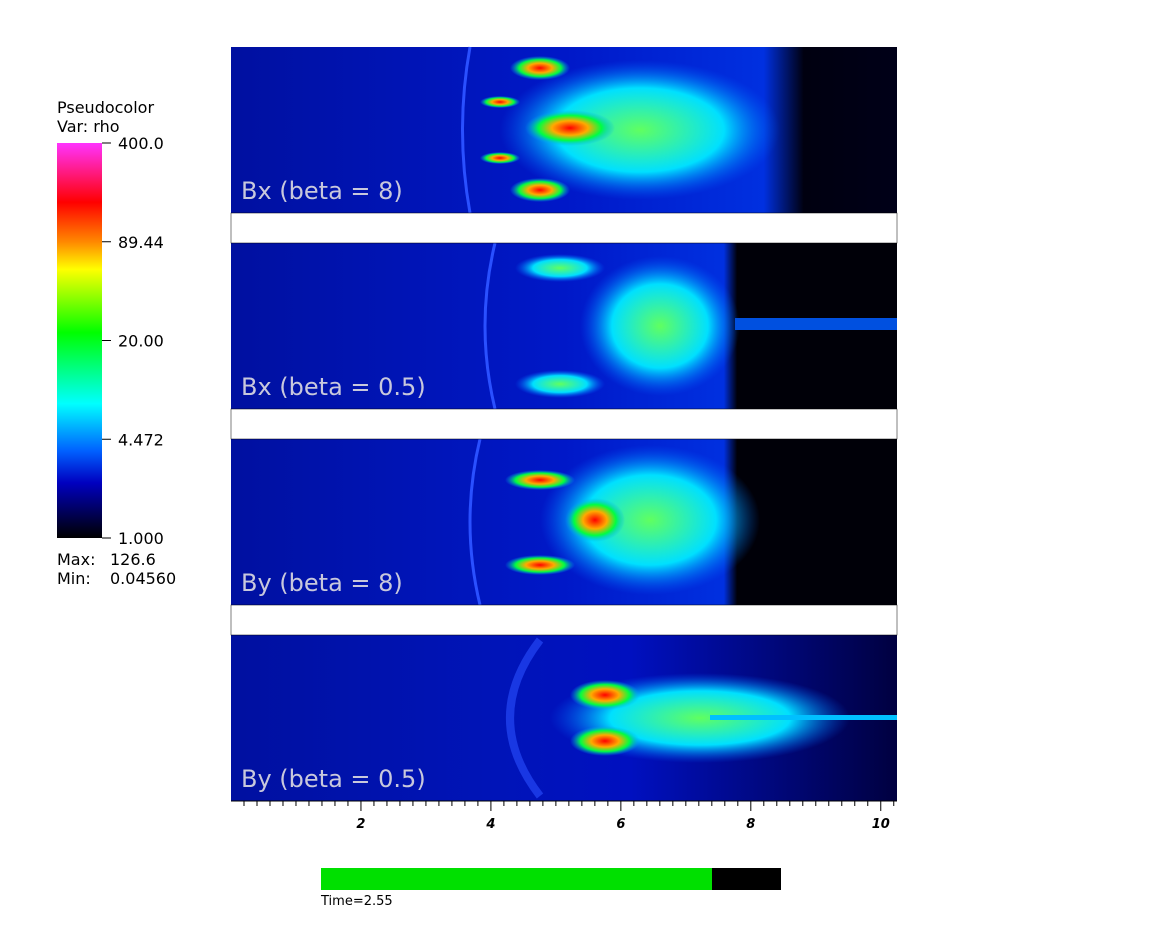 The width and height of the screenshot is (1149, 947). What do you see at coordinates (79, 340) in the screenshot?
I see `colorbar` at bounding box center [79, 340].